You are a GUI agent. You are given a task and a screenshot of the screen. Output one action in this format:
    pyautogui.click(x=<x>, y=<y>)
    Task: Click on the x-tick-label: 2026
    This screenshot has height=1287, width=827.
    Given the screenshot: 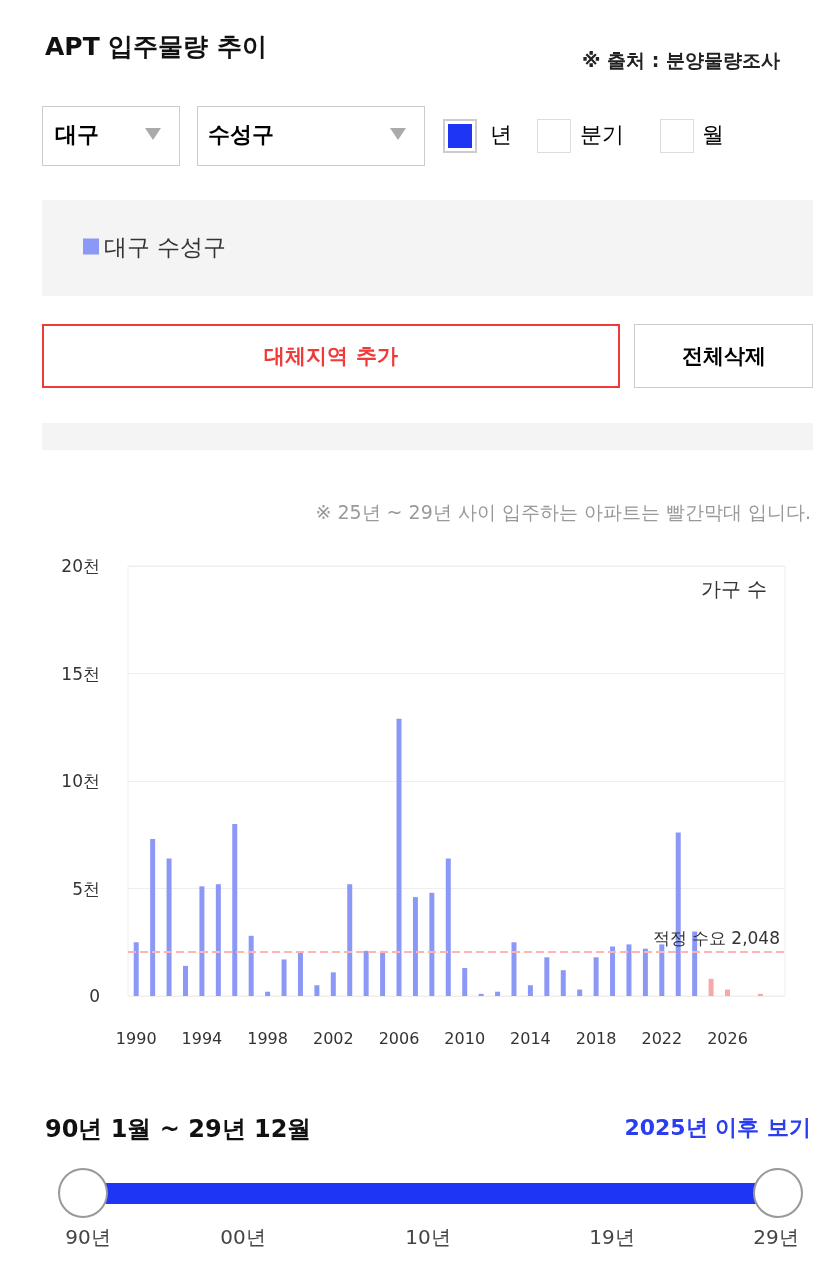 What is the action you would take?
    pyautogui.click(x=727, y=1038)
    